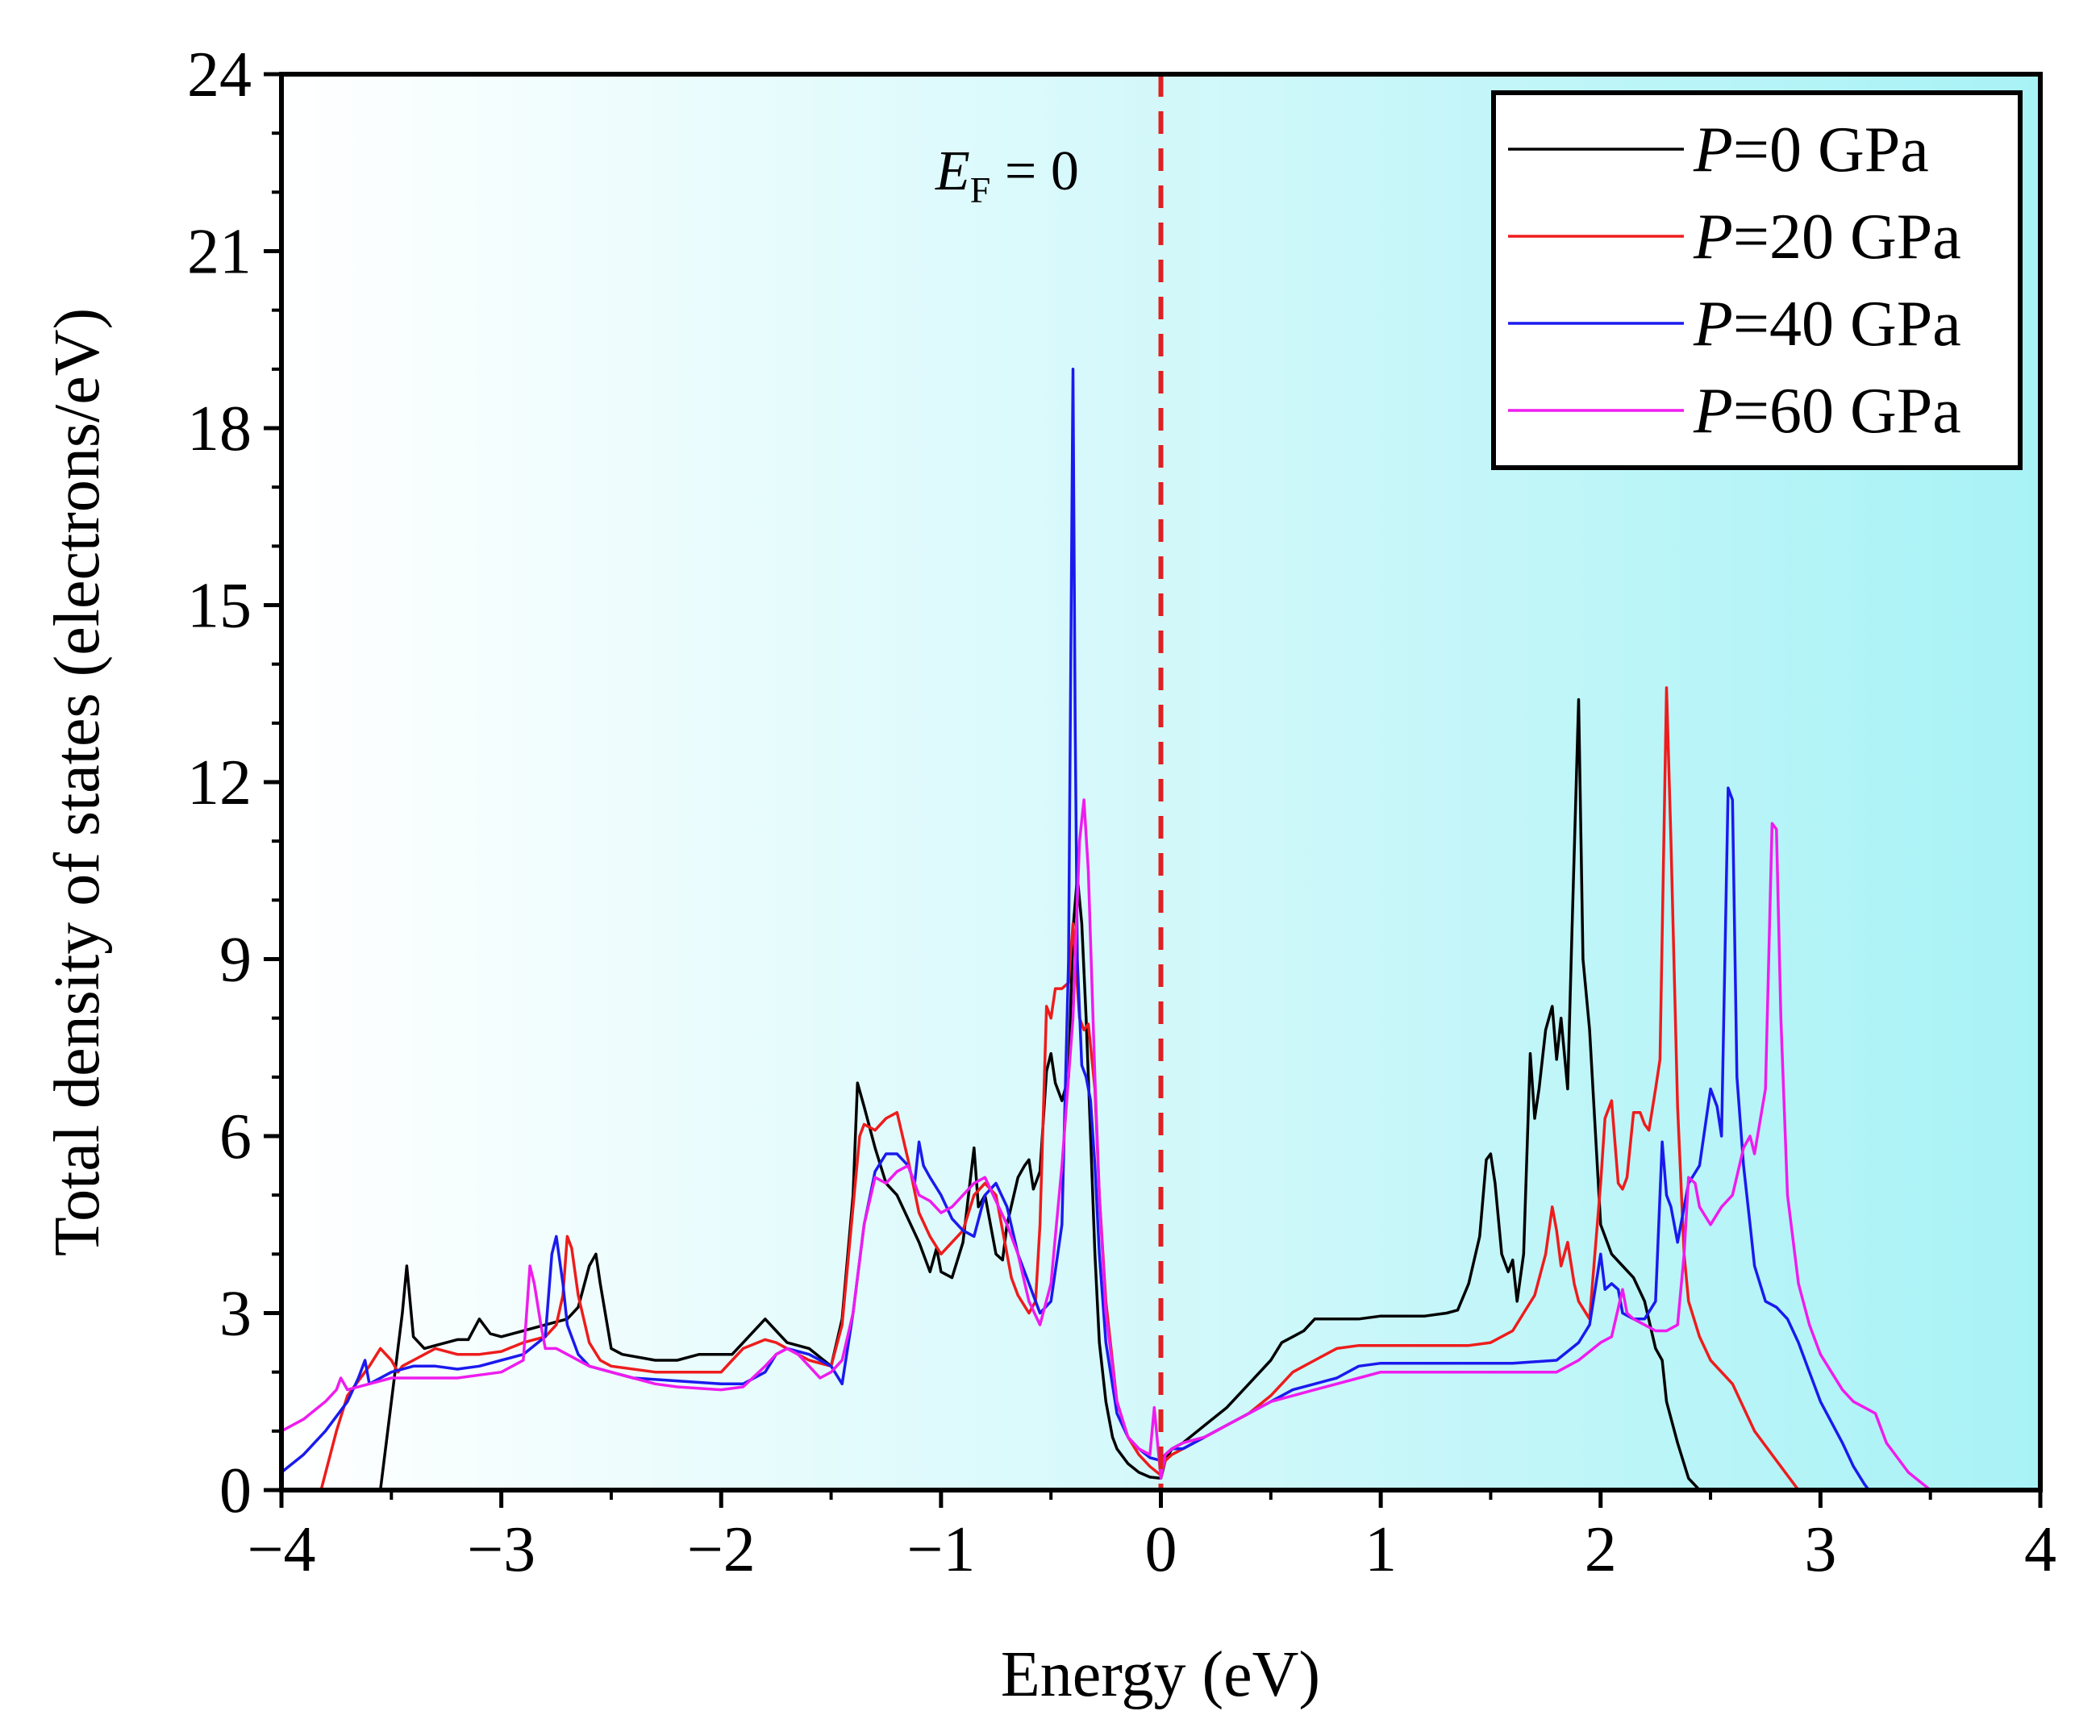 This screenshot has width=2100, height=1736. What do you see at coordinates (219, 606) in the screenshot?
I see `y-tick-label: 15` at bounding box center [219, 606].